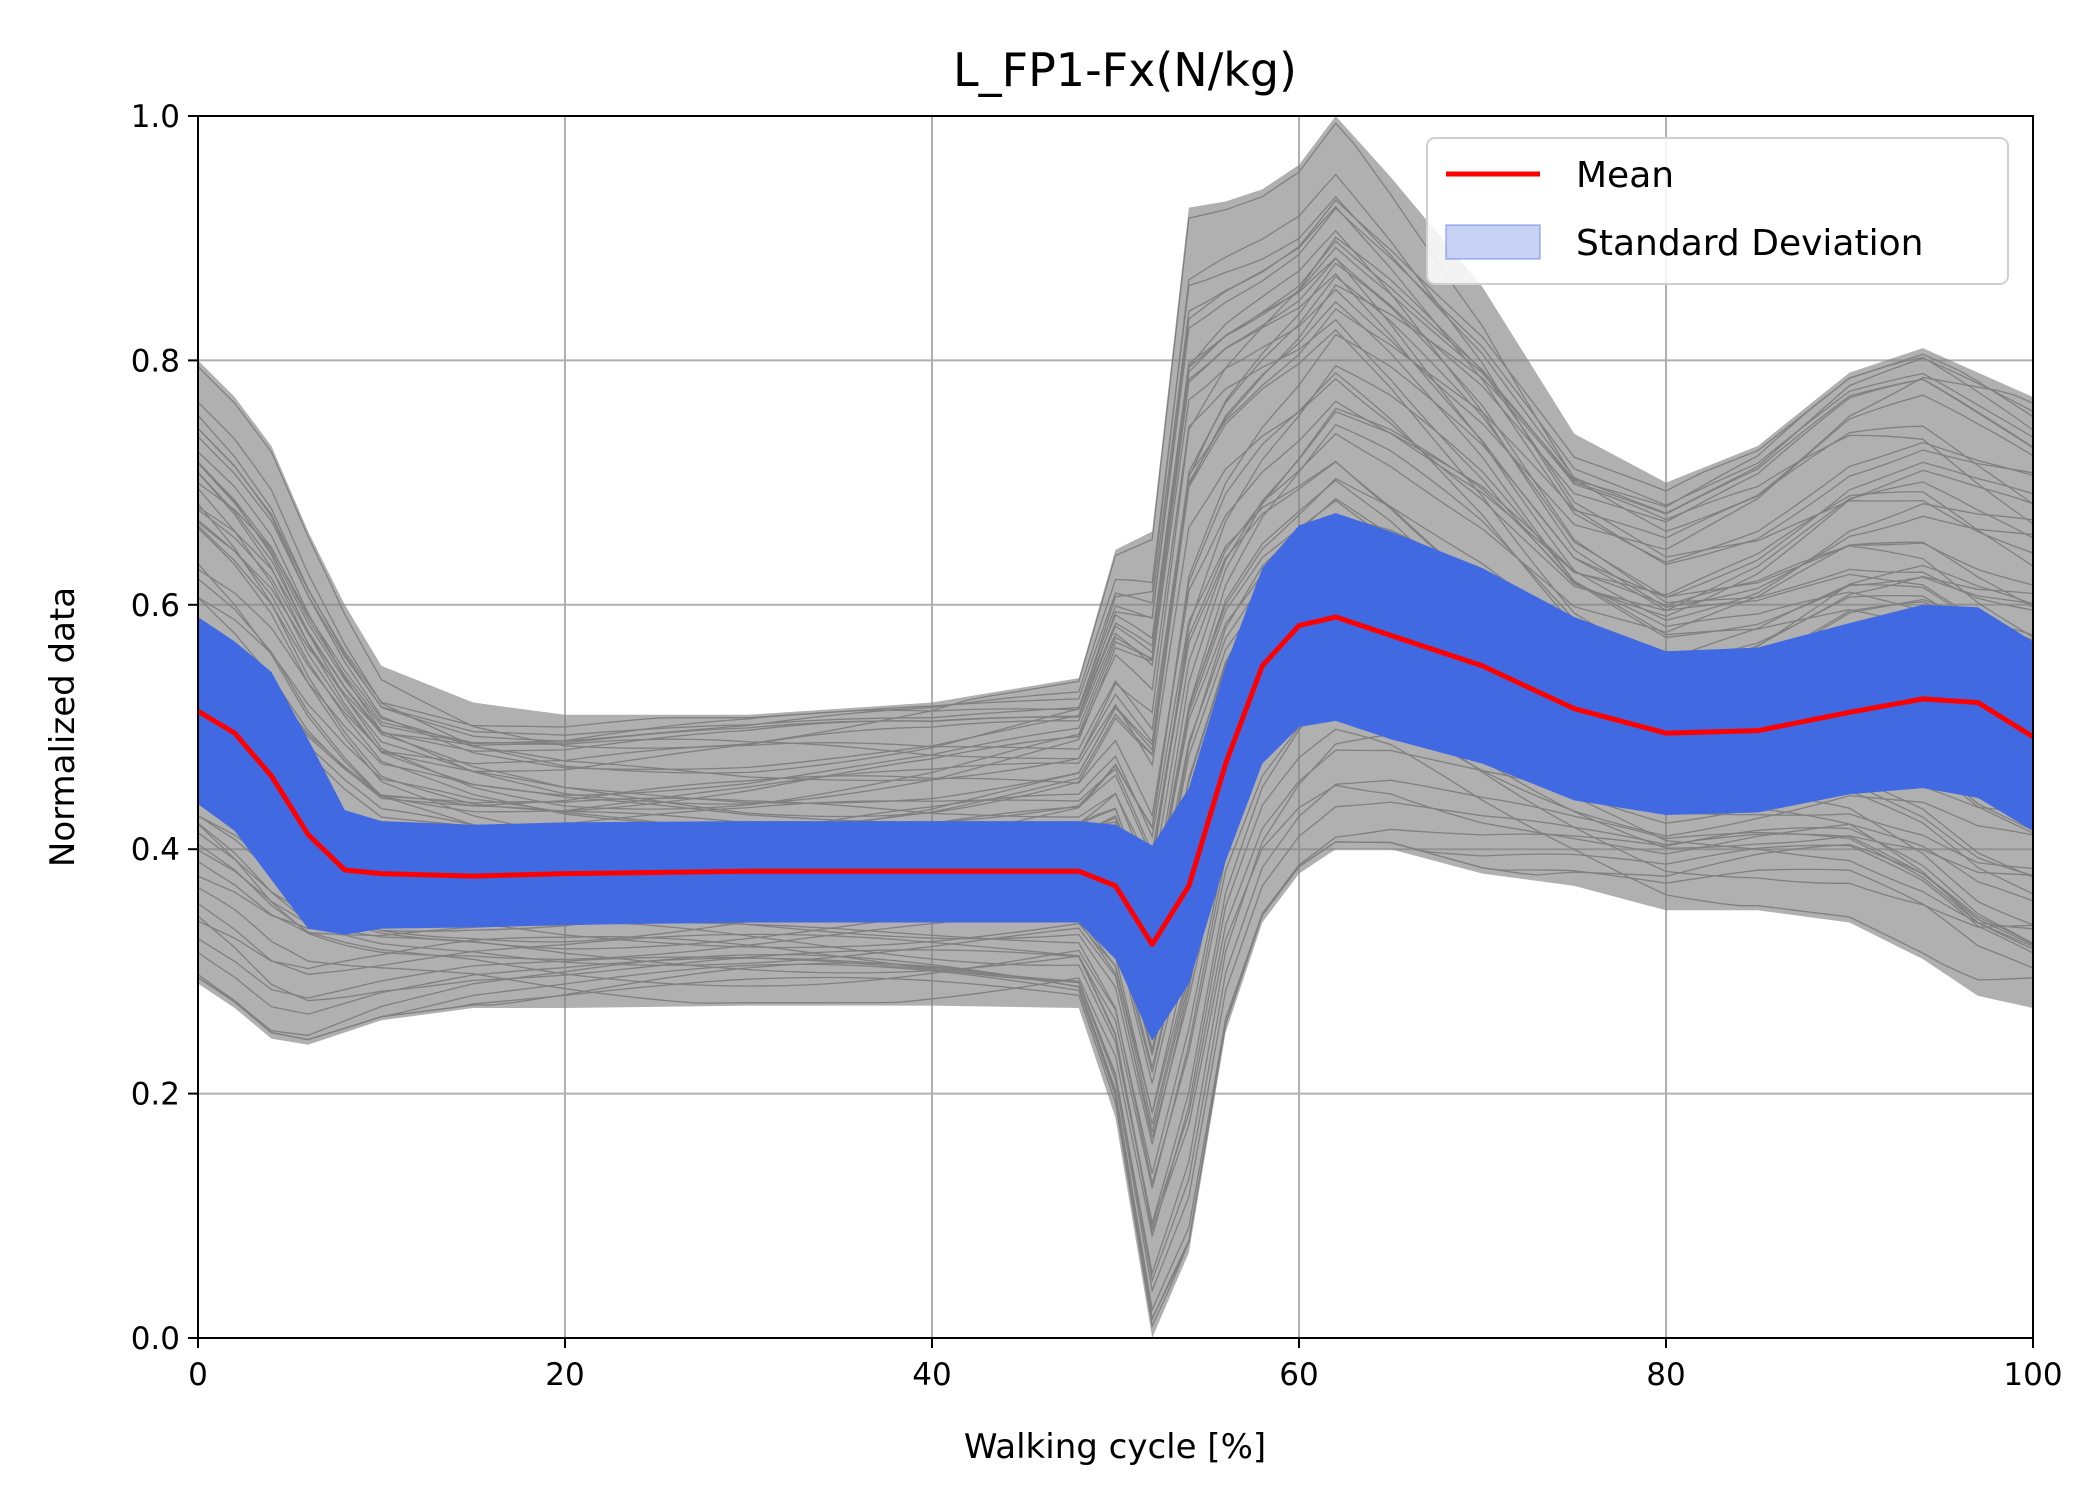 The image size is (2100, 1504). Describe the element at coordinates (155, 1339) in the screenshot. I see `y-tick-label: 0.0` at that location.